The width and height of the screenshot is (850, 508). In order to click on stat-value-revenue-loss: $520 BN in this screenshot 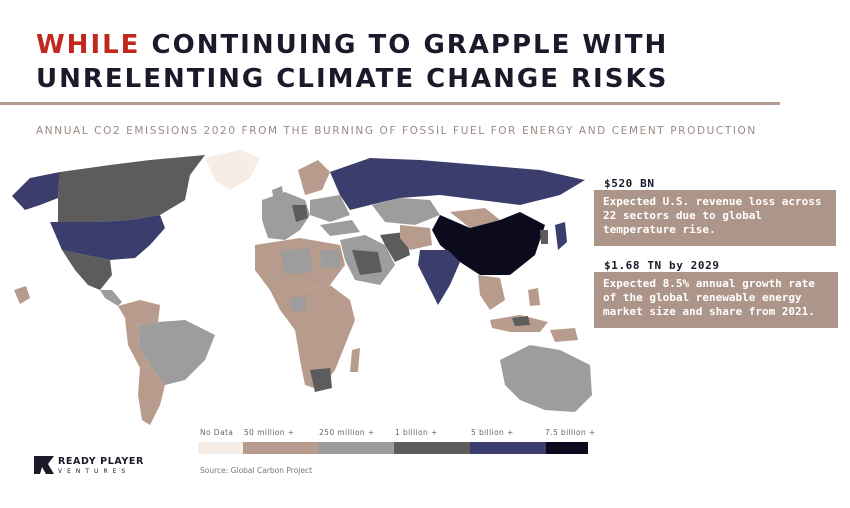, I will do `click(629, 183)`.